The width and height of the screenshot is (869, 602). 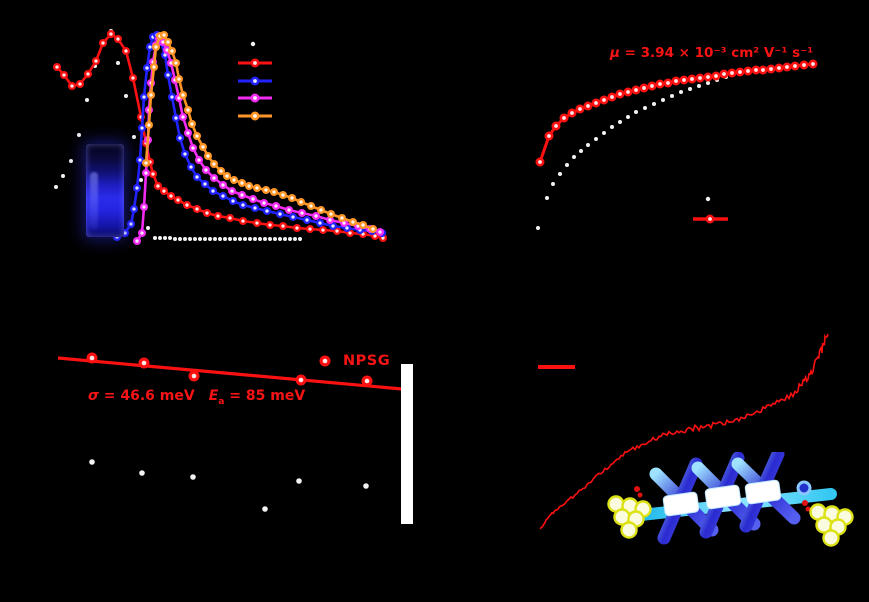 What do you see at coordinates (684, 431) in the screenshot?
I see `series-red-noisy-d` at bounding box center [684, 431].